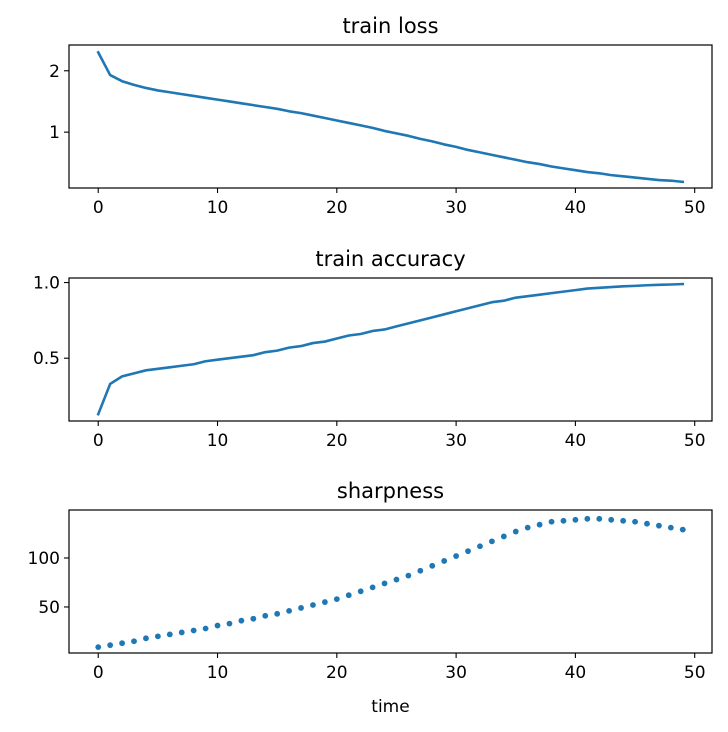  What do you see at coordinates (98, 208) in the screenshot?
I see `train-loss-x-tick-label: 0` at bounding box center [98, 208].